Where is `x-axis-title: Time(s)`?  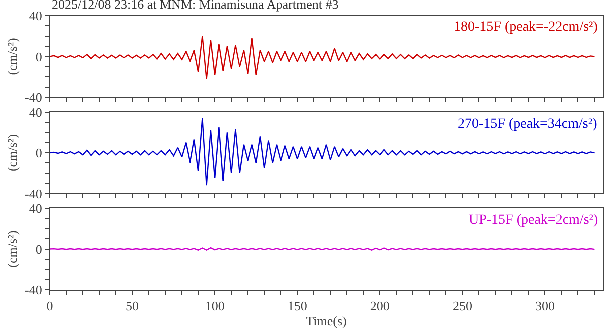
x-axis-title: Time(s) is located at coordinates (326, 321).